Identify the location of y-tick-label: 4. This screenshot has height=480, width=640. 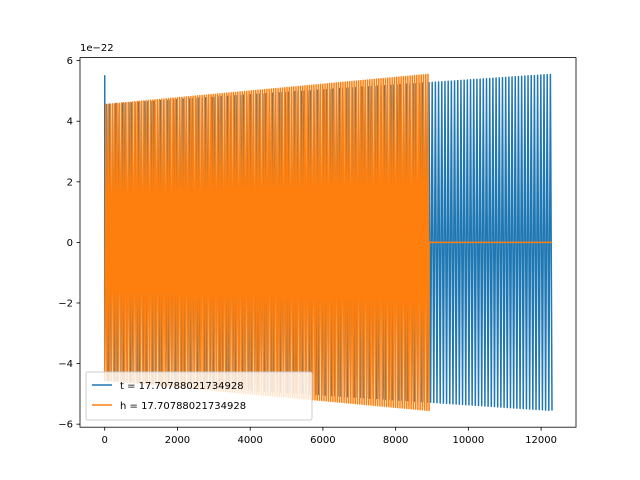
(70, 122).